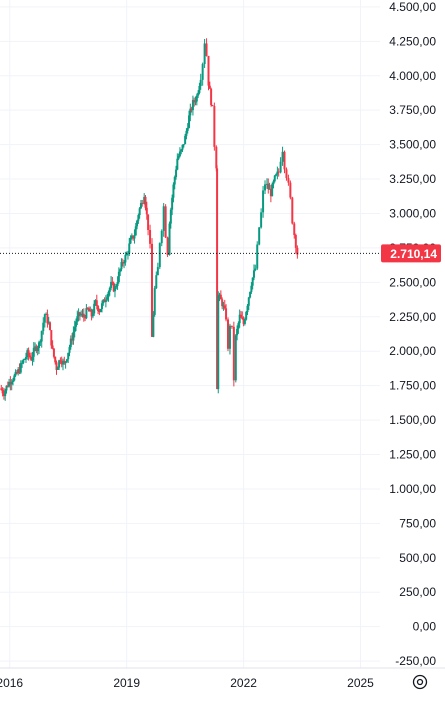  What do you see at coordinates (412, 7) in the screenshot?
I see `y-tick-label: 4.500,00` at bounding box center [412, 7].